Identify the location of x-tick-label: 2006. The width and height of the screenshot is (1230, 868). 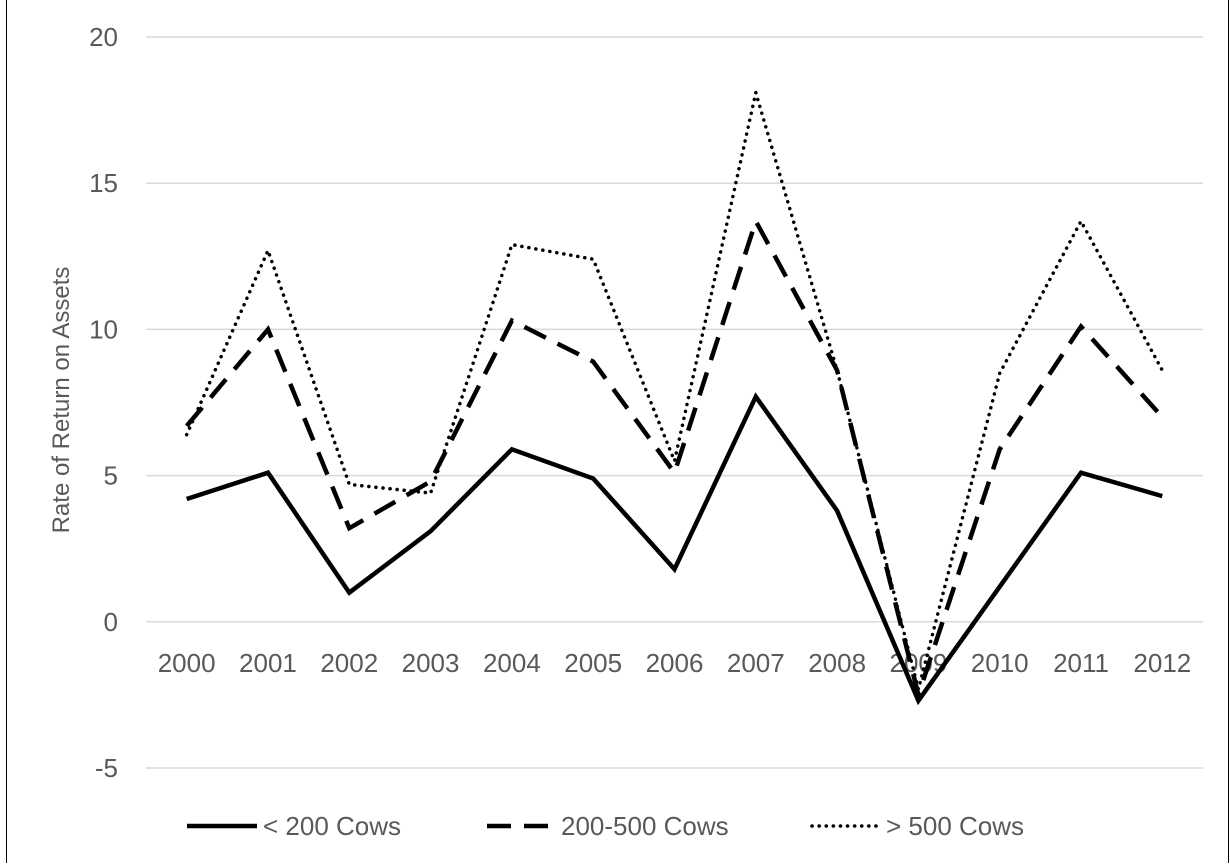
(675, 663).